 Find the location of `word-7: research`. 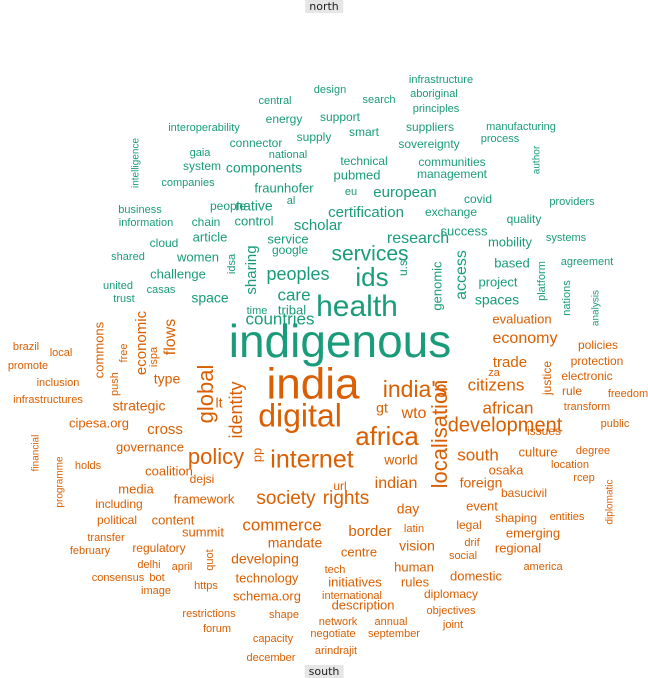

word-7: research is located at coordinates (418, 238).